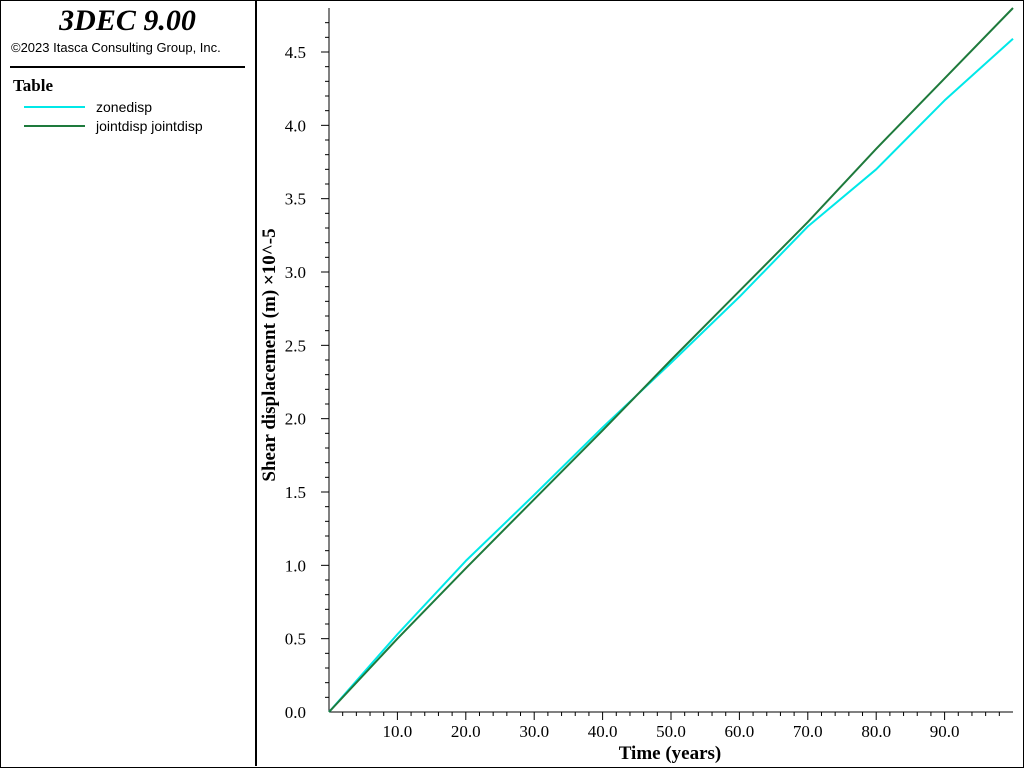 This screenshot has width=1024, height=768. I want to click on x-tick-label: 50.0, so click(671, 731).